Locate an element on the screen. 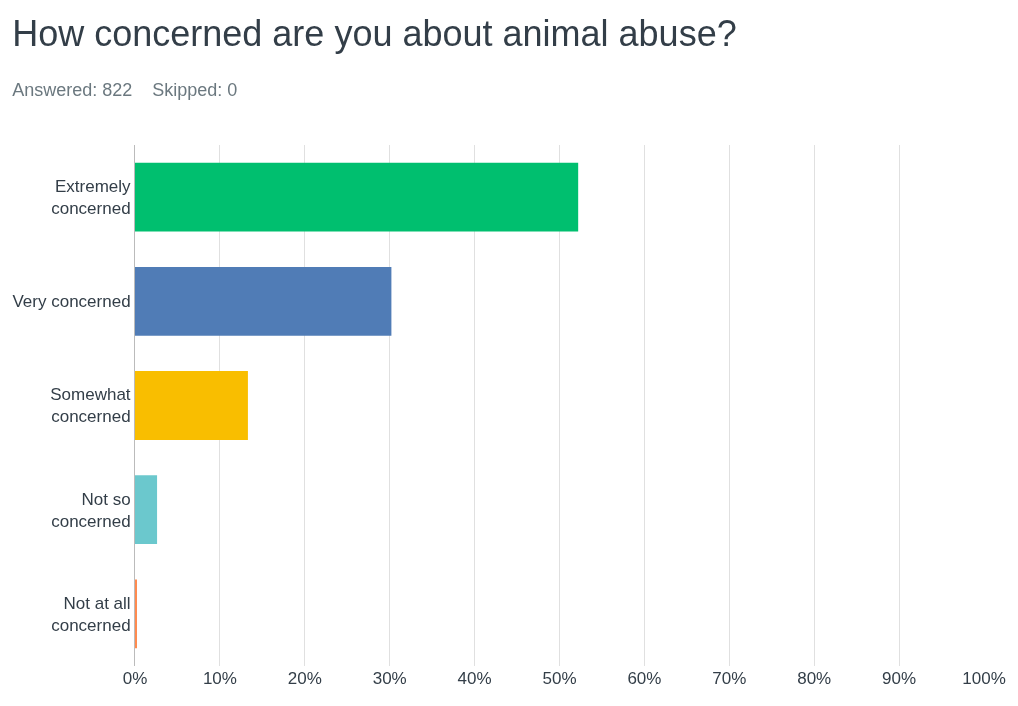 This screenshot has width=1018, height=706. x-tick-label: 80% is located at coordinates (814, 678).